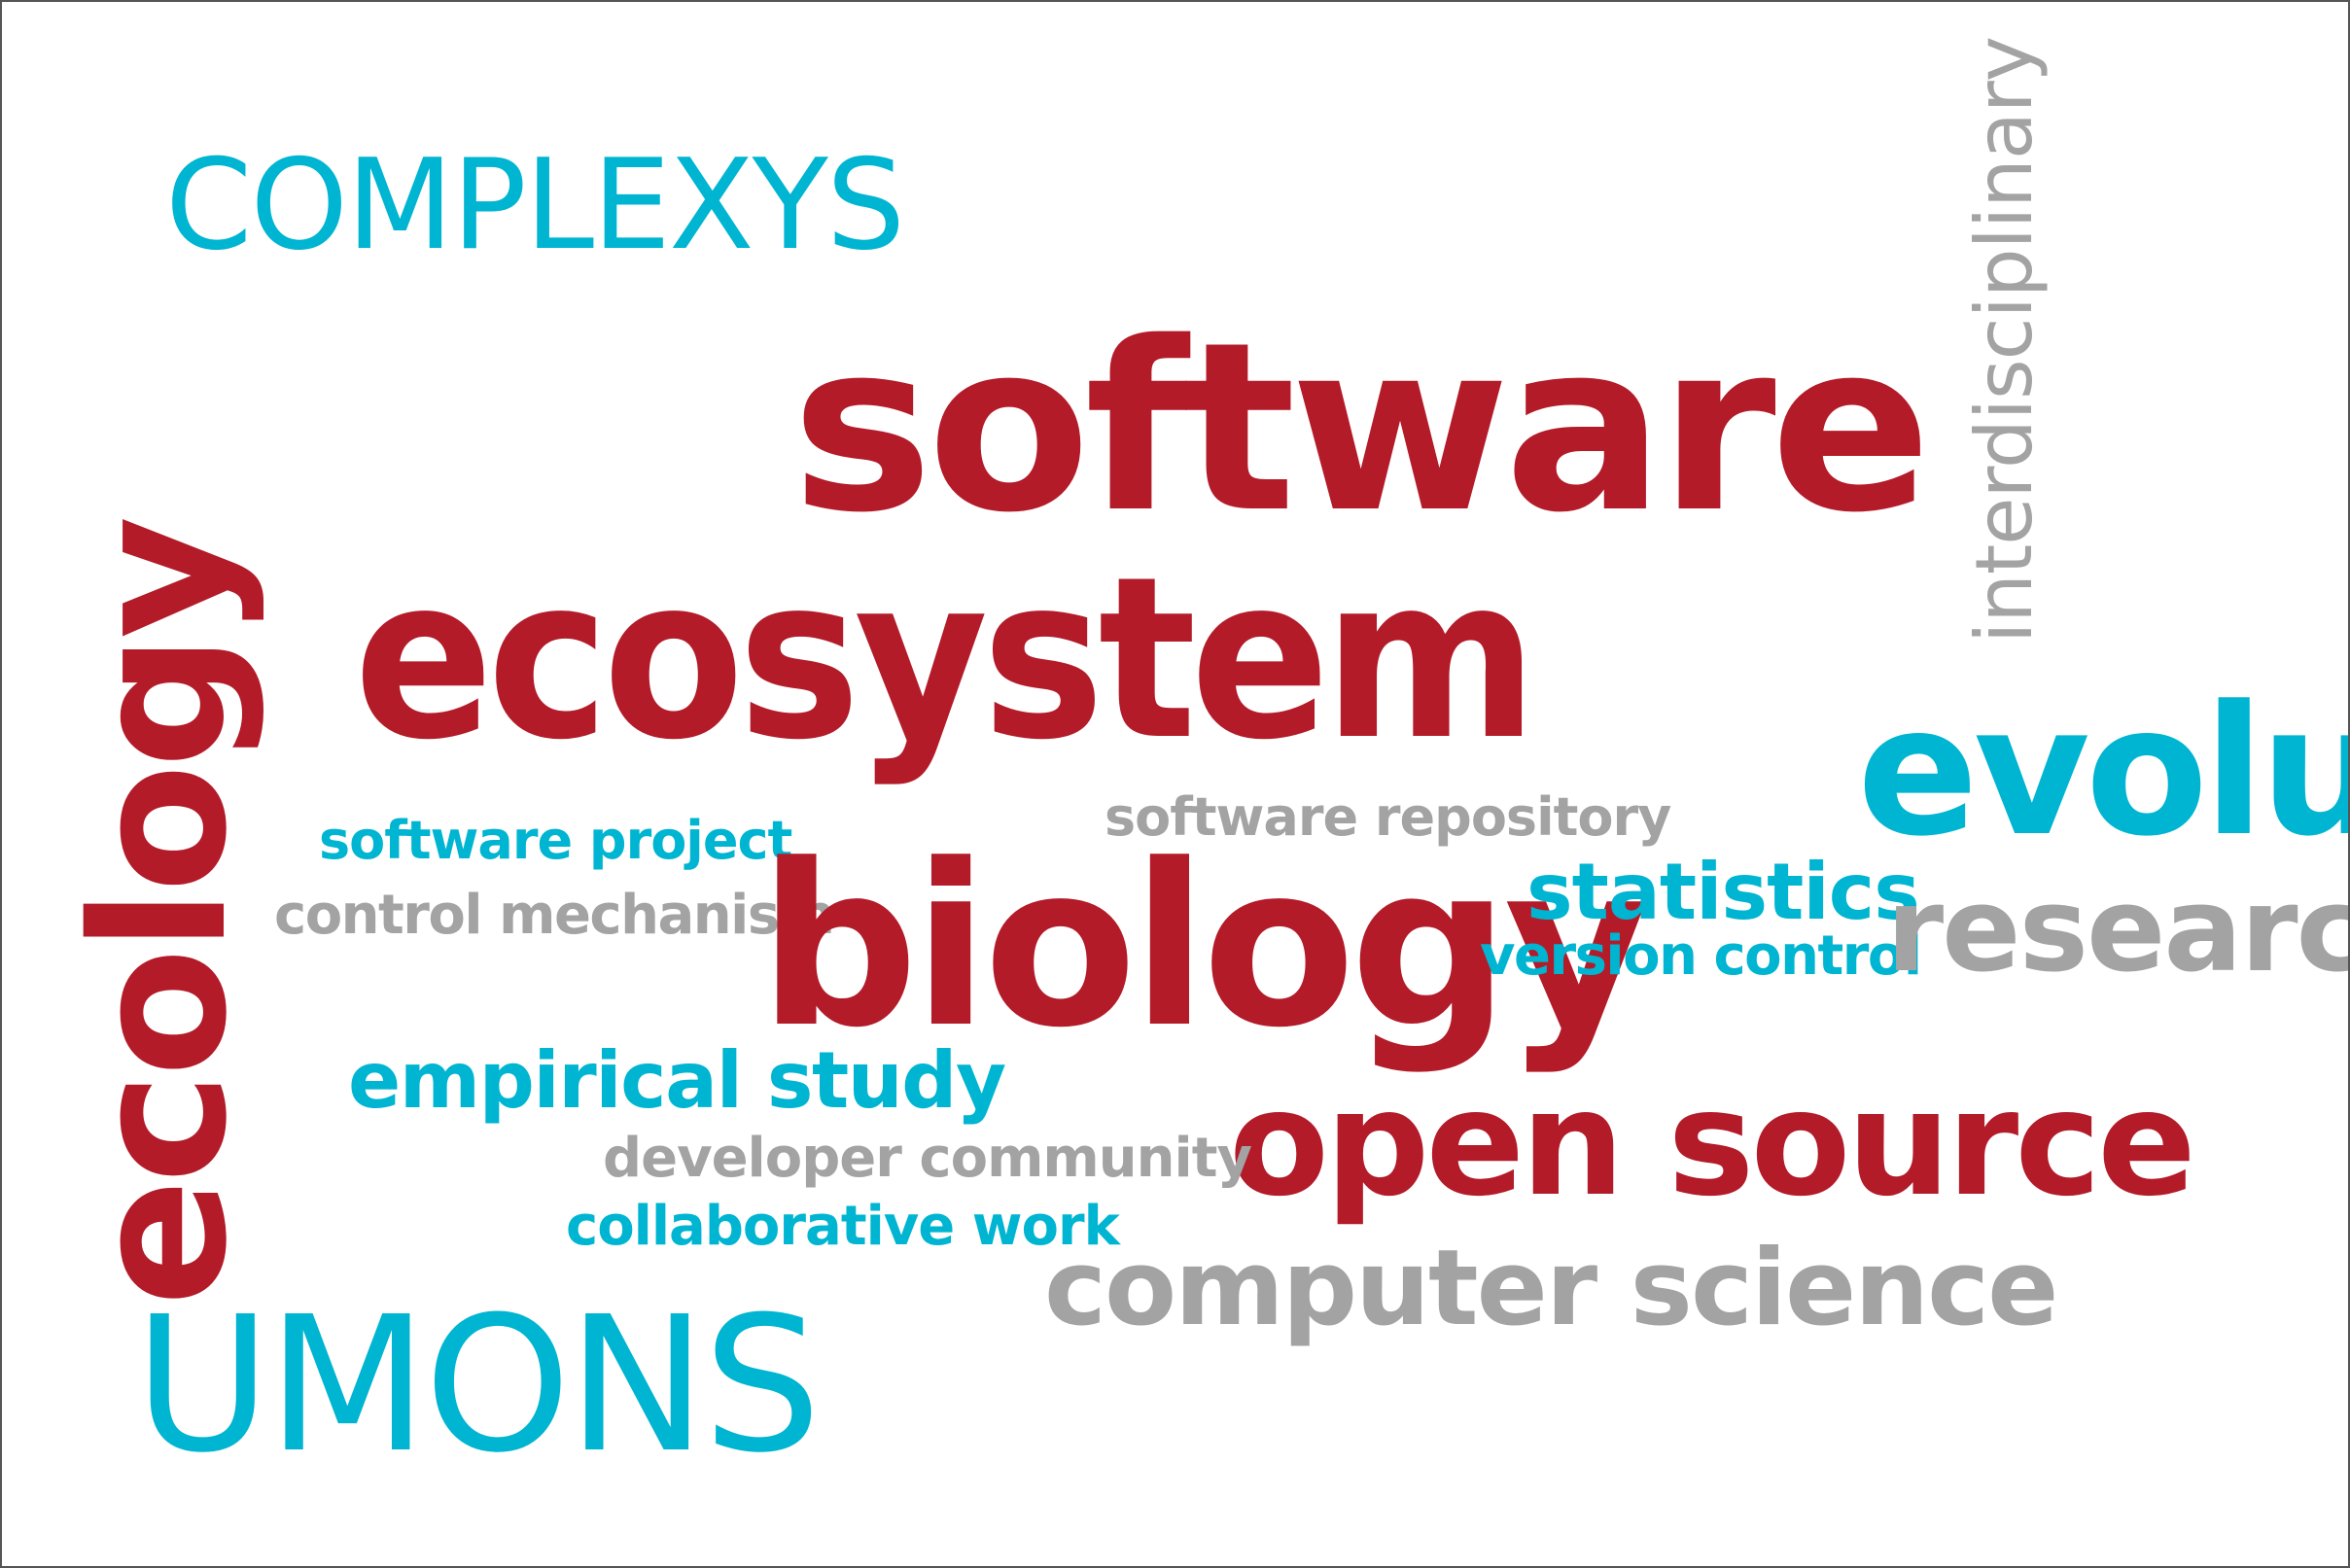 The image size is (2350, 1568). Describe the element at coordinates (2004, 340) in the screenshot. I see `word-interdisciplinary: interdisciplinary` at that location.